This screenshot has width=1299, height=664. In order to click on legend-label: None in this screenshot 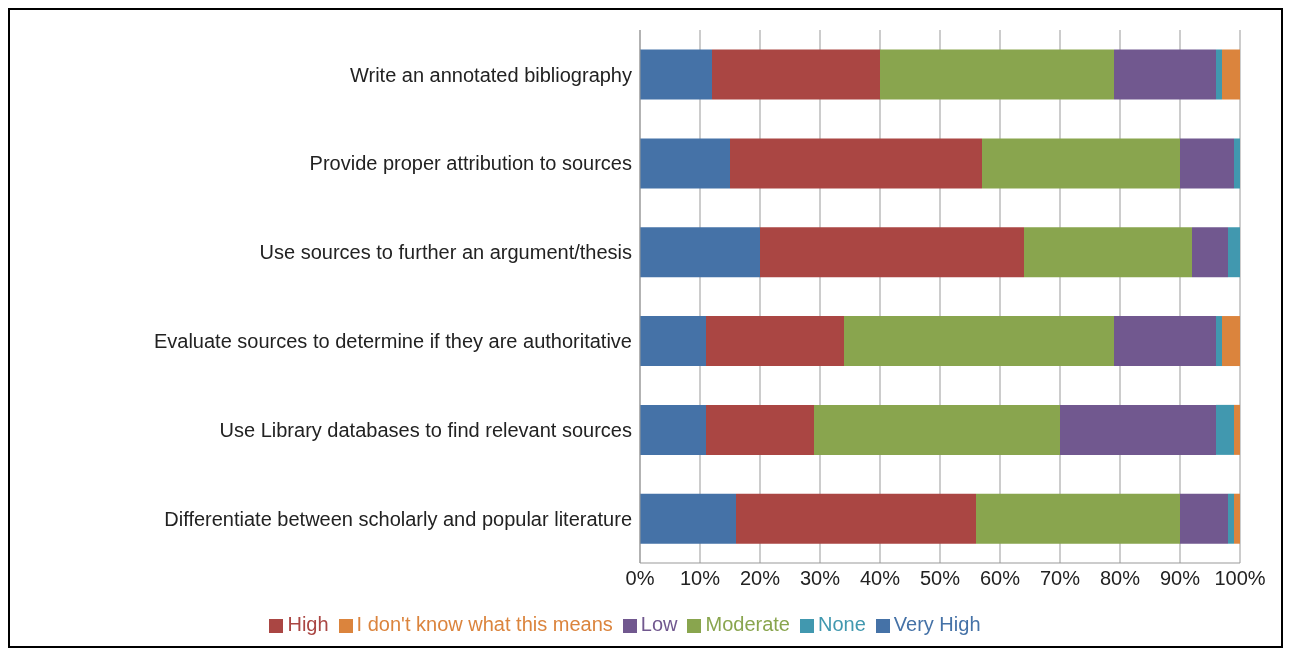, I will do `click(841, 624)`.